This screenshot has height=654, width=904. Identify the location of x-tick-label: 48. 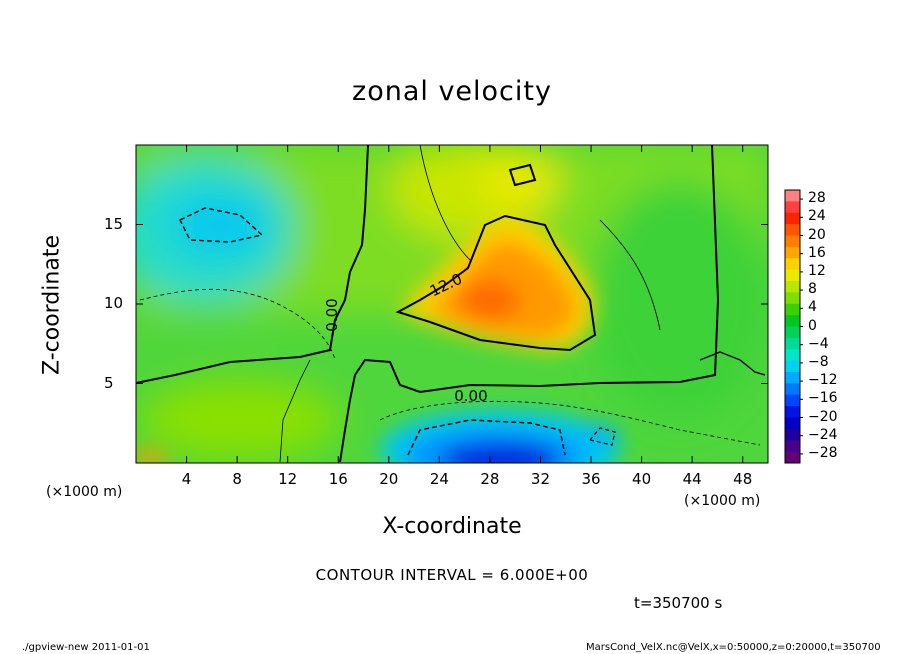
(743, 479).